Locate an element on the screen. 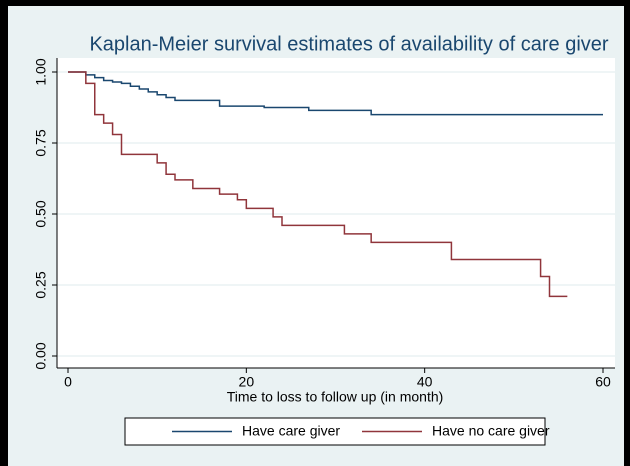  x-axis-title: Time to loss to follow up (in month) is located at coordinates (335, 397).